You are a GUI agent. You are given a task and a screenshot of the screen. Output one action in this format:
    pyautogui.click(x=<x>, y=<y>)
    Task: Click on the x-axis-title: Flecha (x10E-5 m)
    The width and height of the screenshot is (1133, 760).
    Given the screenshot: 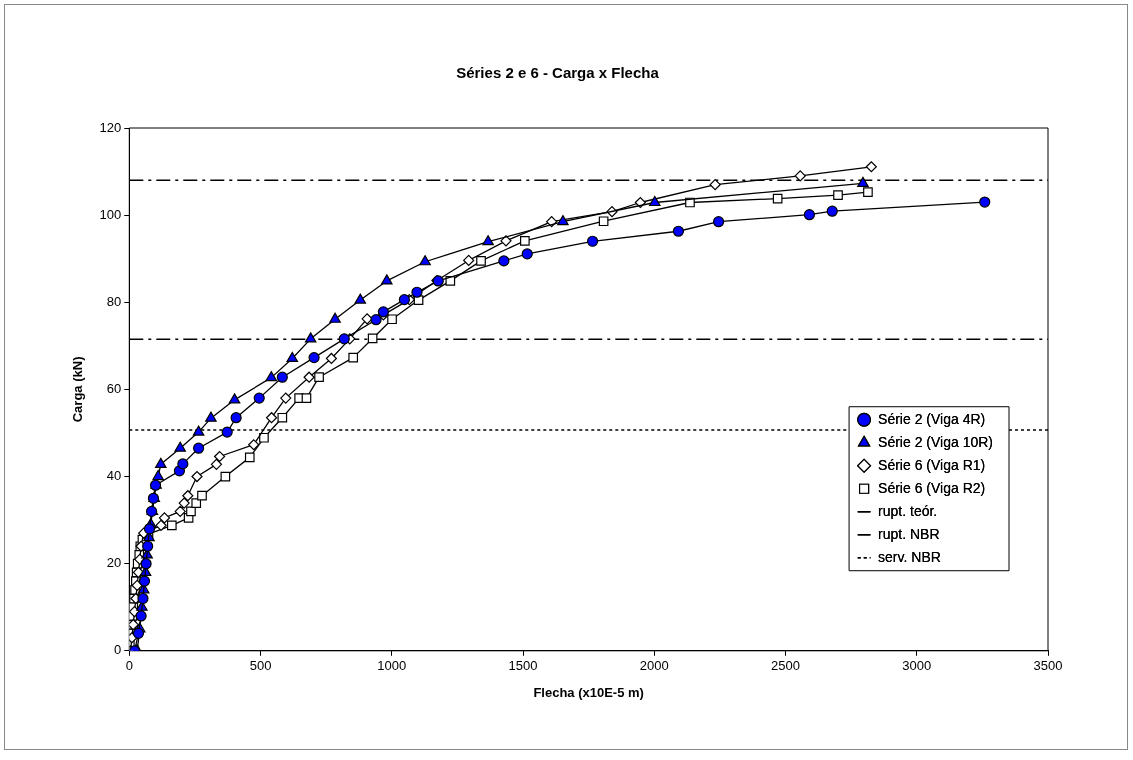 What is the action you would take?
    pyautogui.click(x=588, y=692)
    